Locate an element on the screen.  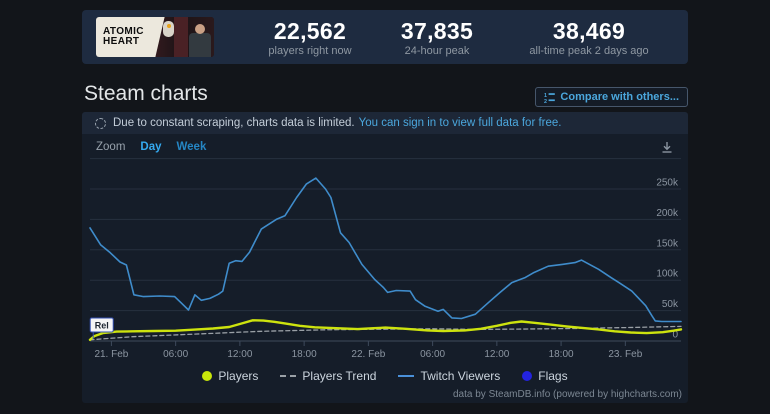
character-figure-icon is located at coordinates (200, 45).